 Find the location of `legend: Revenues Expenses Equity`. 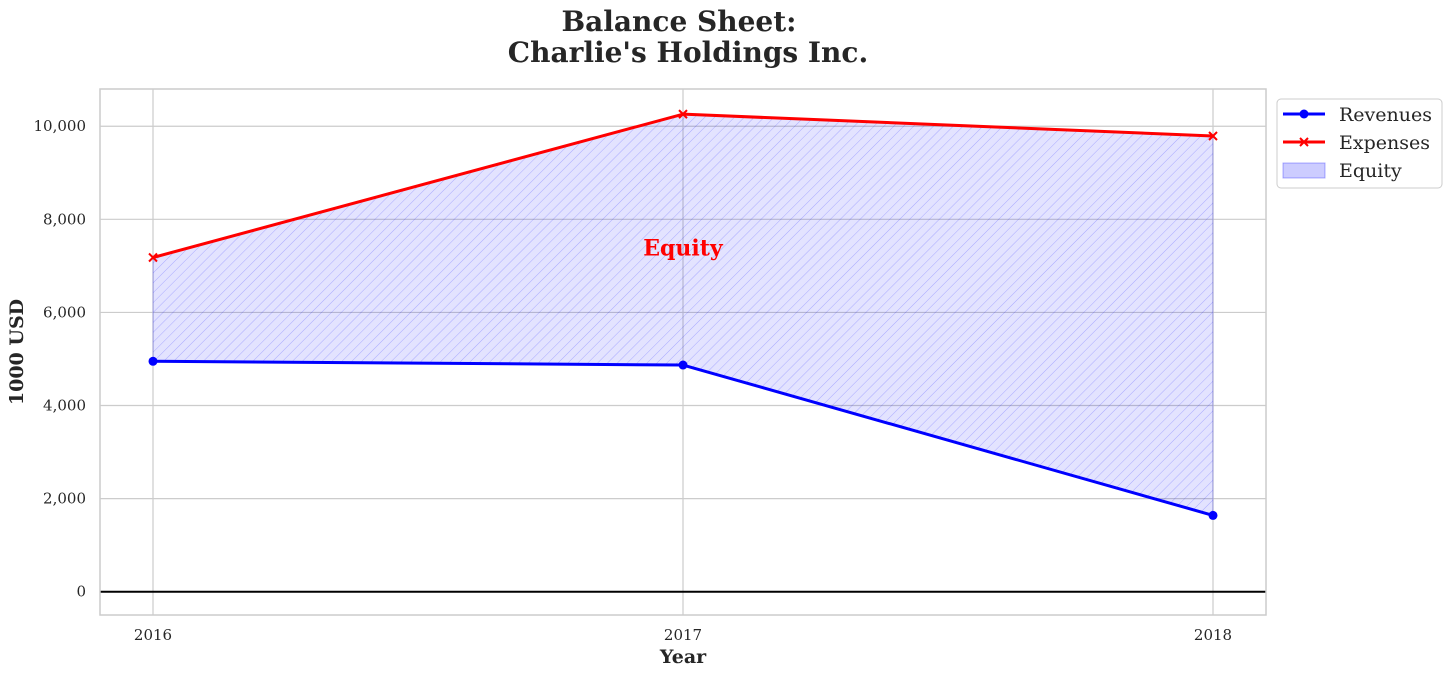

legend: Revenues Expenses Equity is located at coordinates (1359, 143).